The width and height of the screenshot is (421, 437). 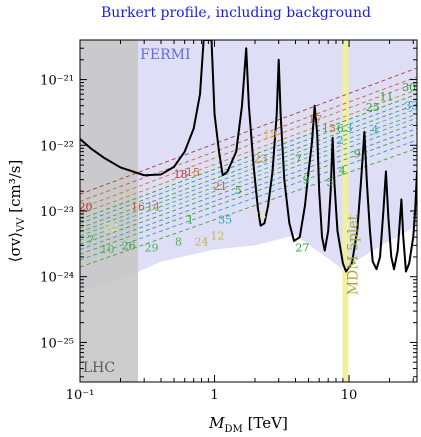 I want to click on point-label-3: 33, so click(x=411, y=106).